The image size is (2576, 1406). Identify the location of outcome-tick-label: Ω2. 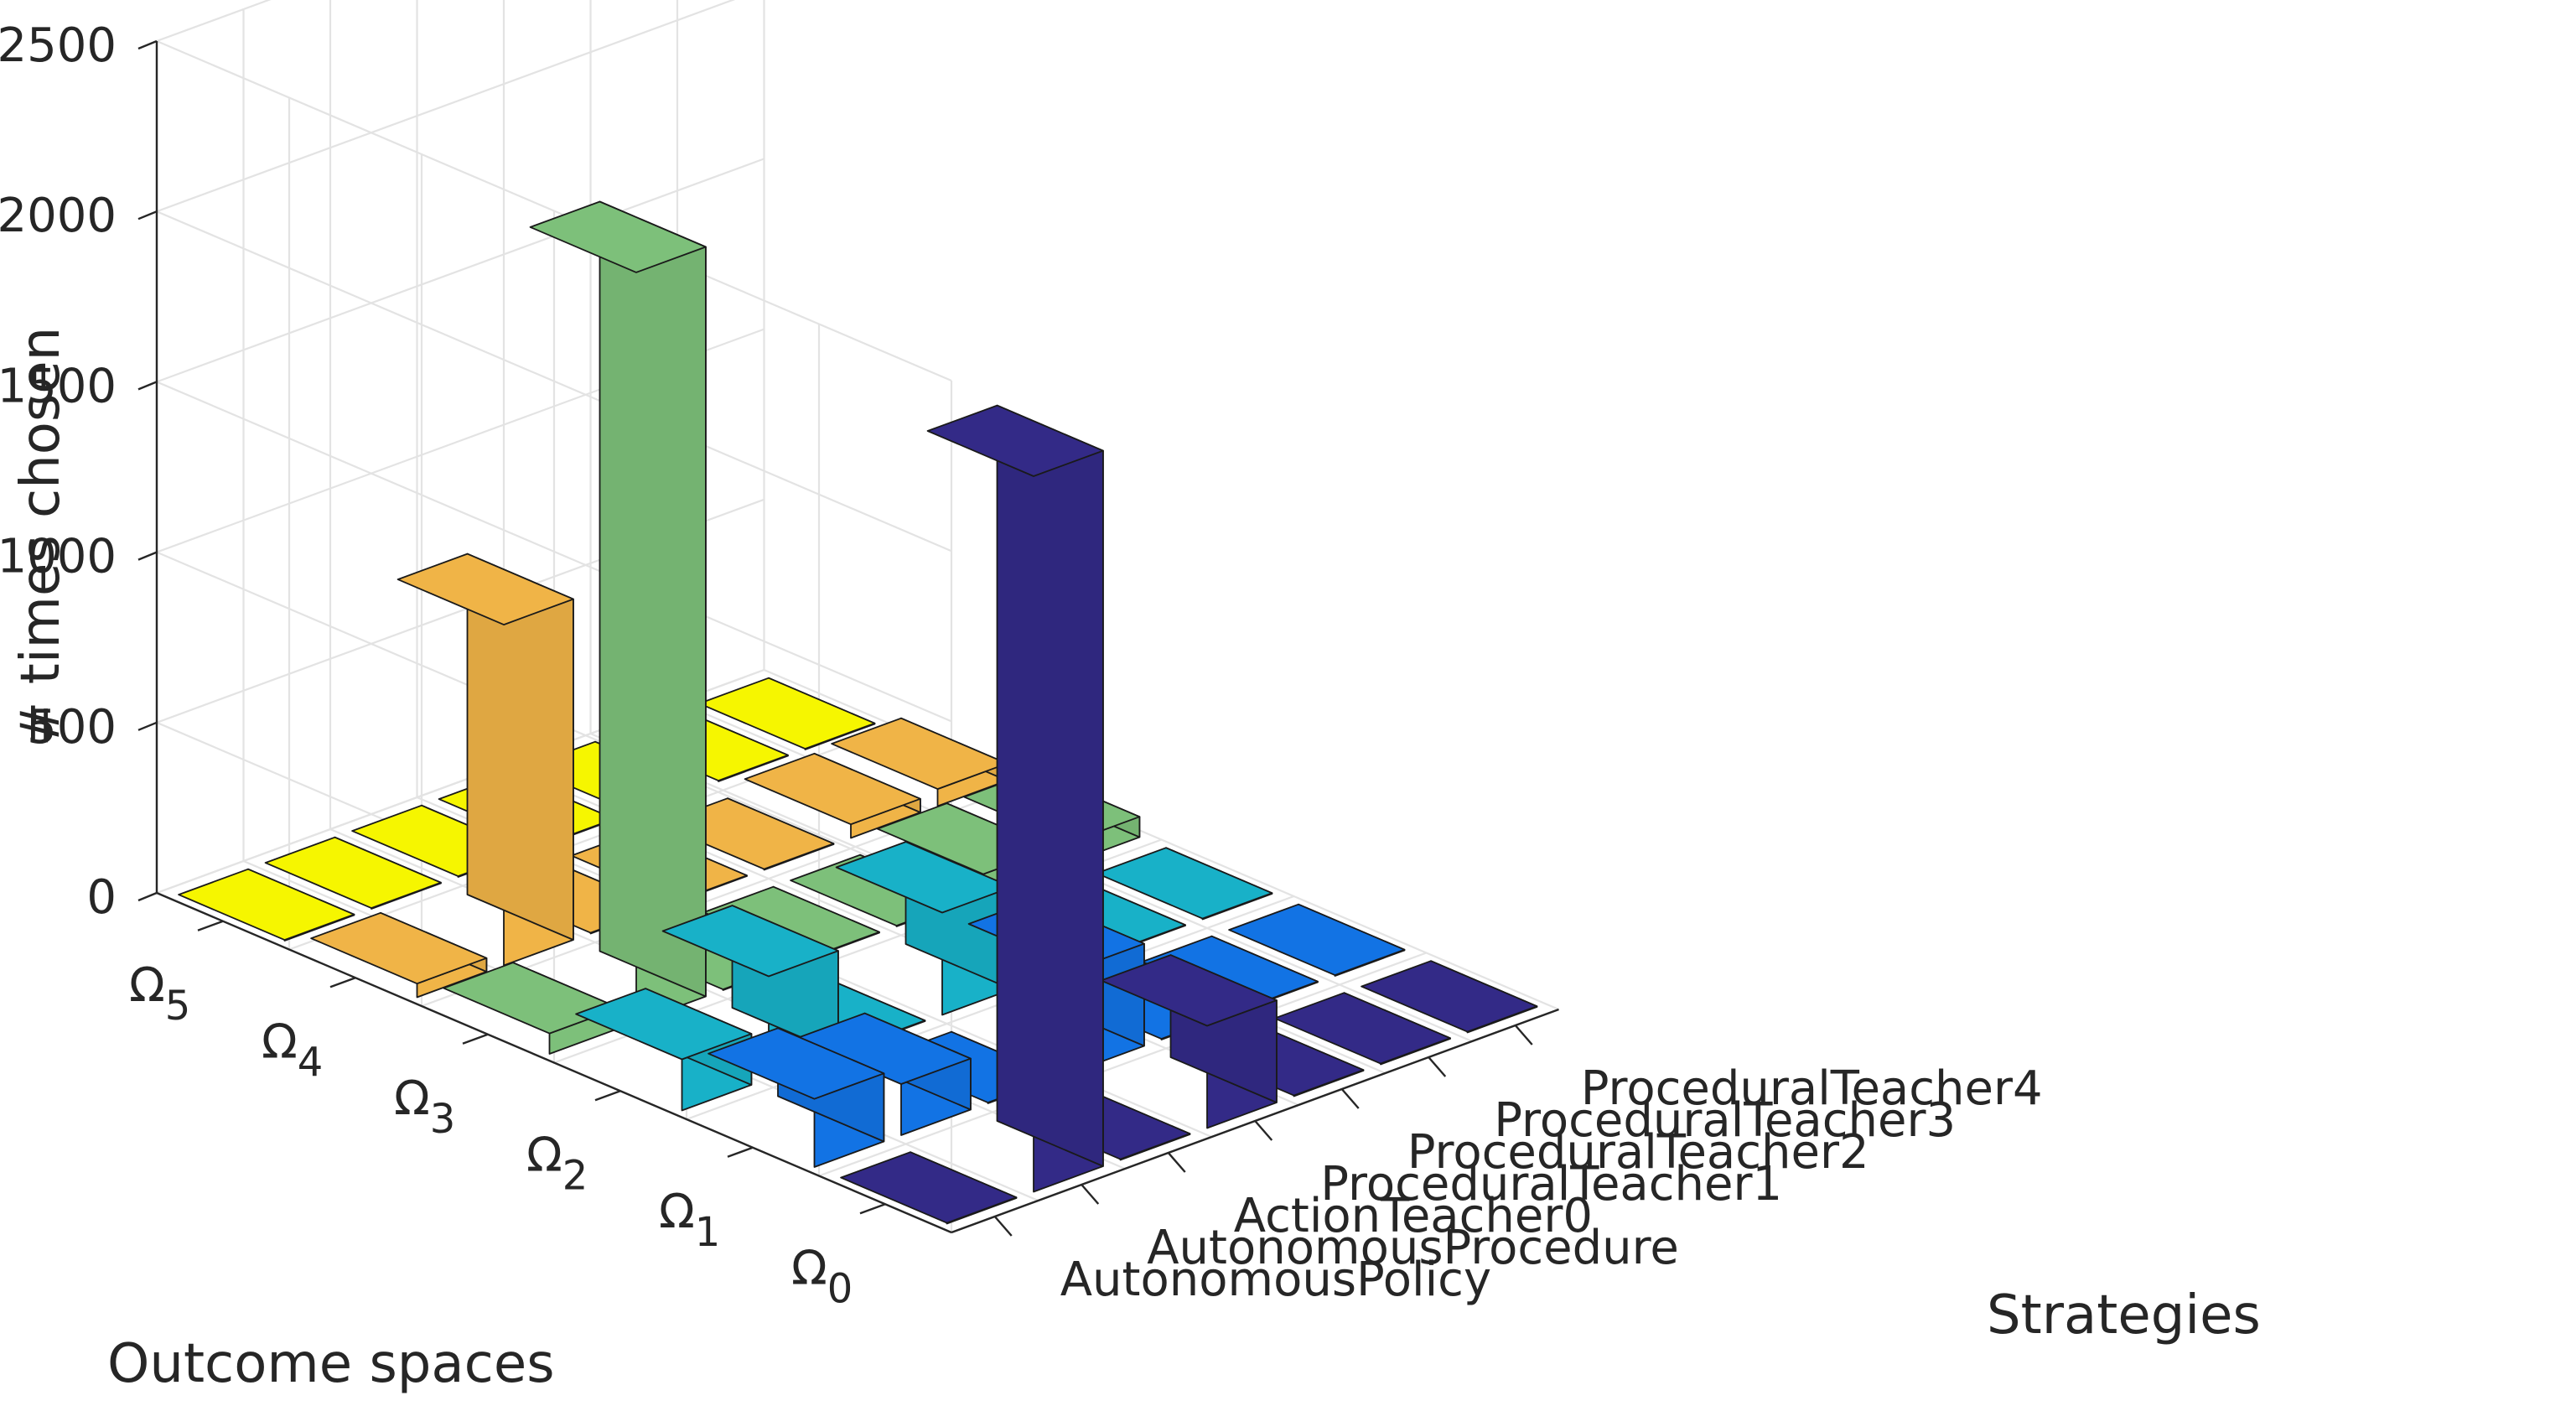
(557, 1163).